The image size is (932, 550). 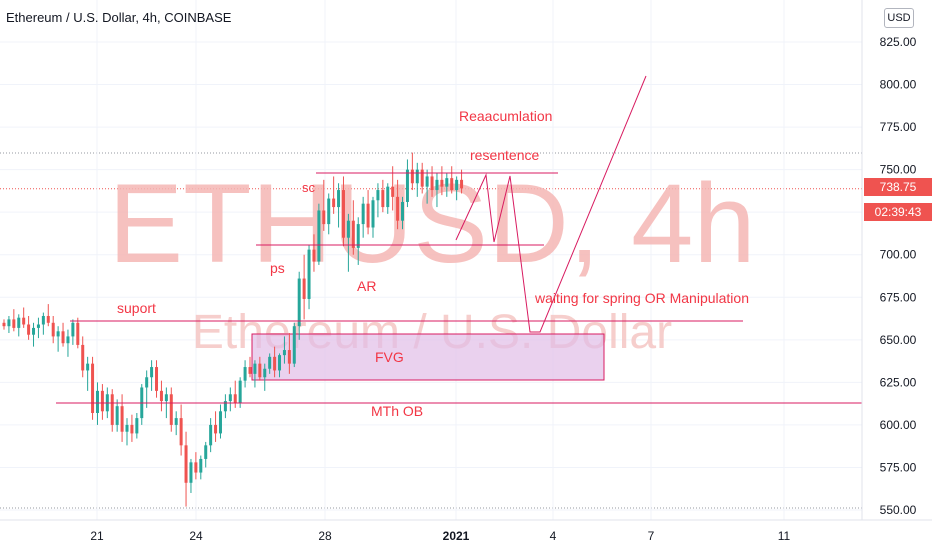 What do you see at coordinates (397, 411) in the screenshot?
I see `mth-ob-label: MTh OB` at bounding box center [397, 411].